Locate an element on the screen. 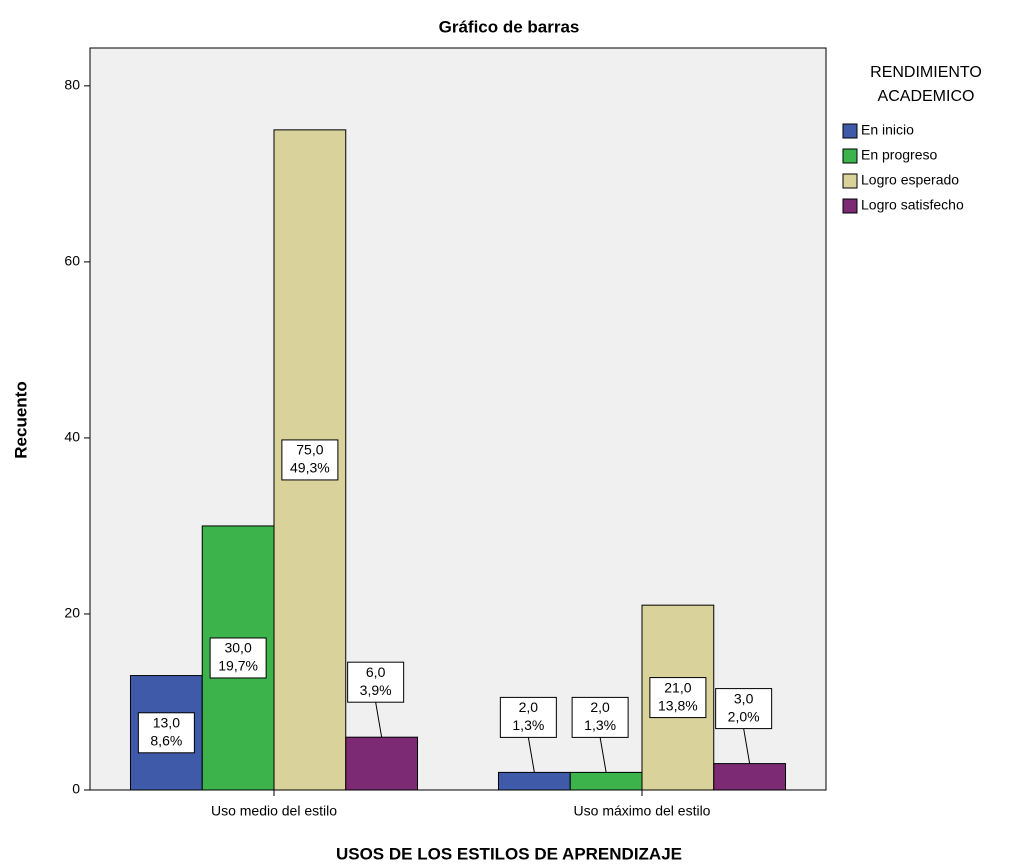 The height and width of the screenshot is (867, 1018). y-tick-label: 40 is located at coordinates (72, 437).